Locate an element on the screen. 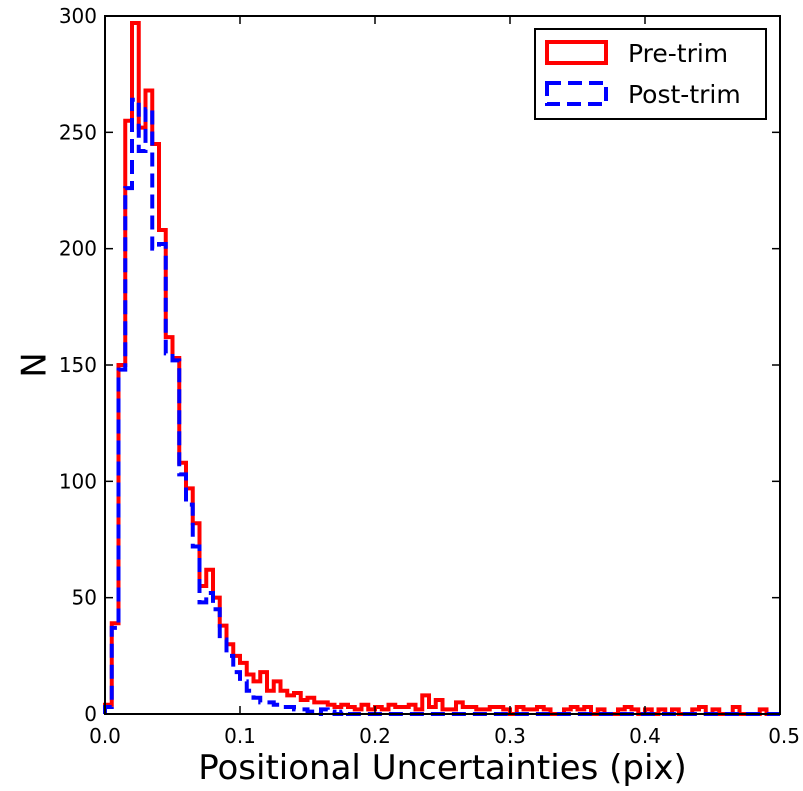 Image resolution: width=803 pixels, height=791 pixels. x-tick-label: 0.0 is located at coordinates (105, 736).